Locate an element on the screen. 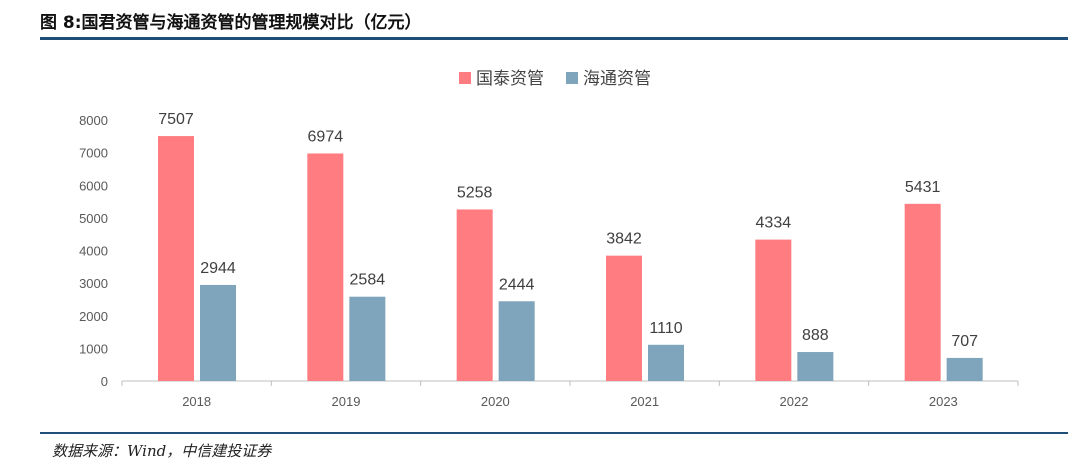  y-tick-label-5: 5000 is located at coordinates (93, 218).